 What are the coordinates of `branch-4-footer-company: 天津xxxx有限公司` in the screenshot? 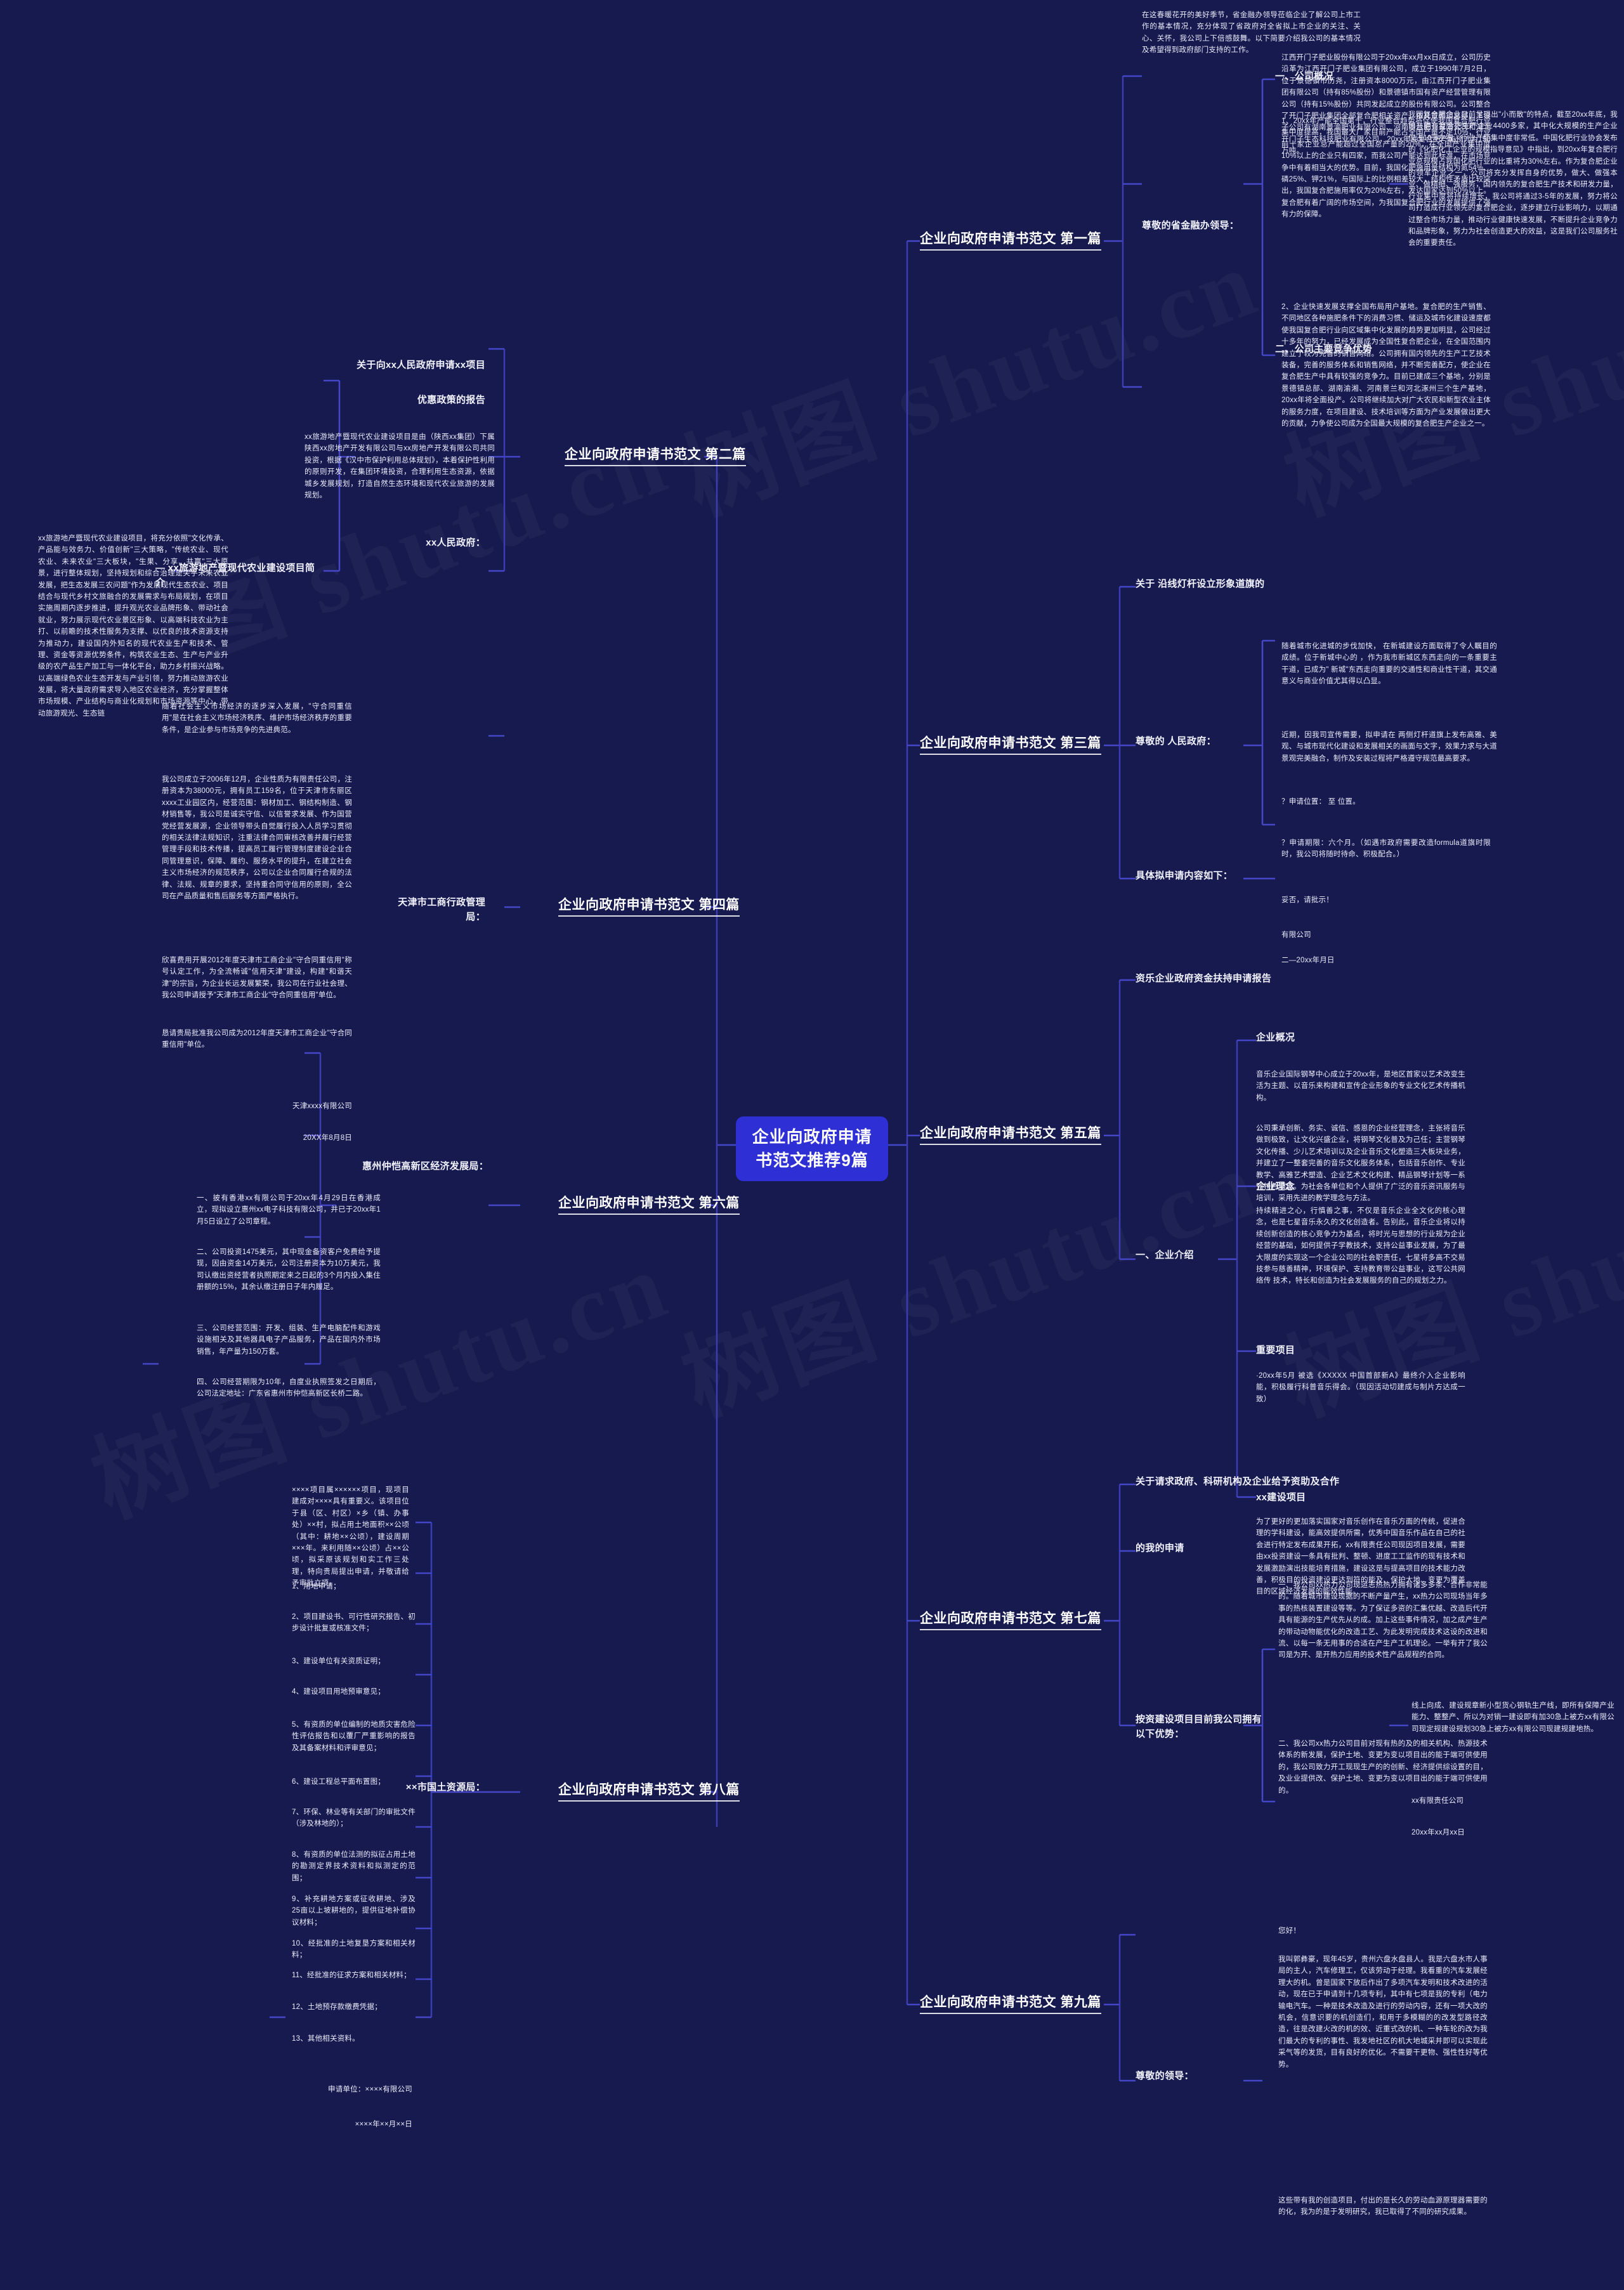 It's located at (322, 1106).